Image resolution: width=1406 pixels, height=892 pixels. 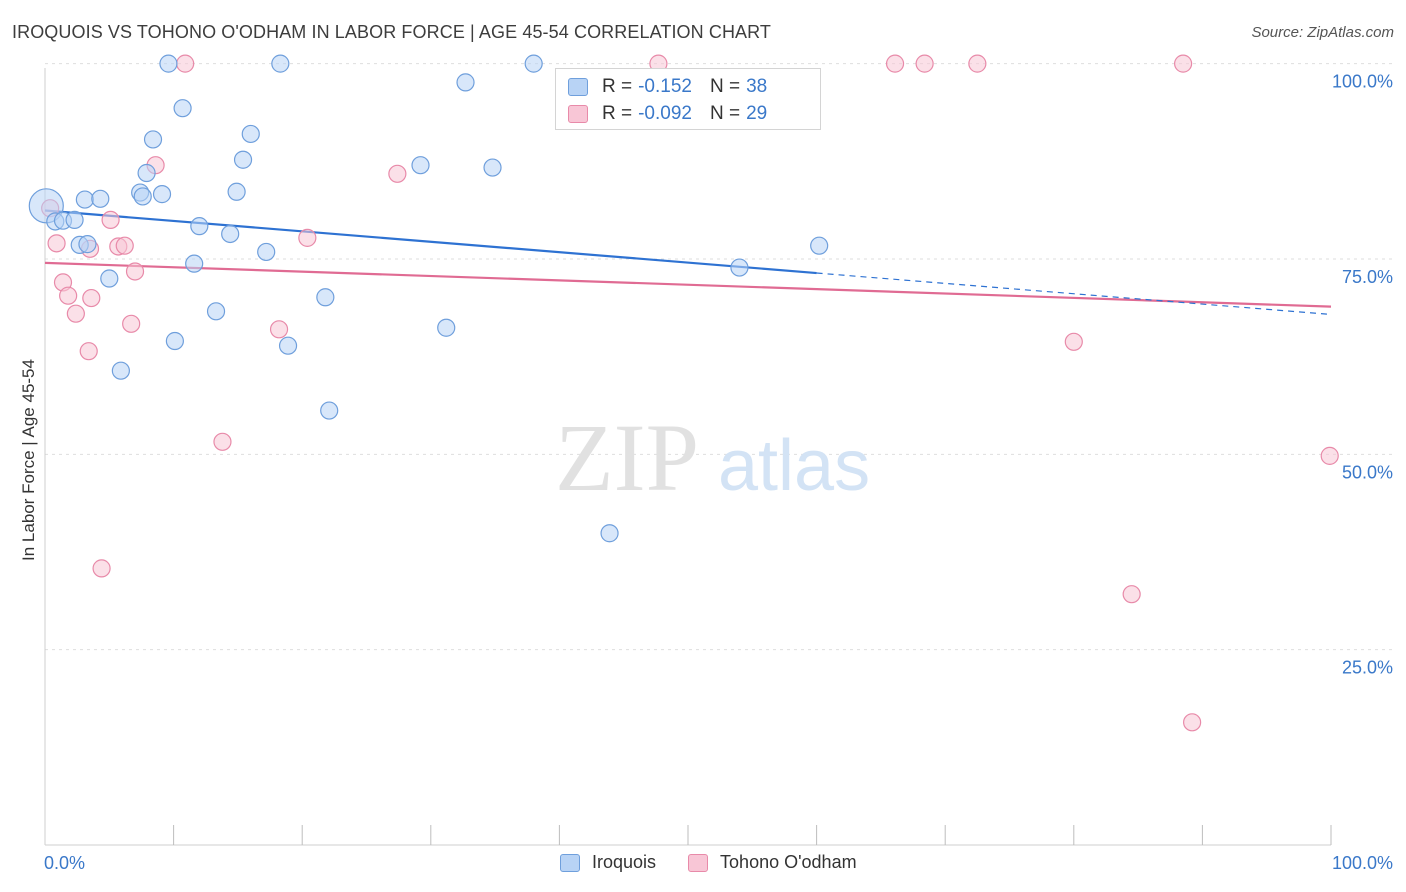 I want to click on iroquois-r-value: -0.152, so click(x=665, y=86).